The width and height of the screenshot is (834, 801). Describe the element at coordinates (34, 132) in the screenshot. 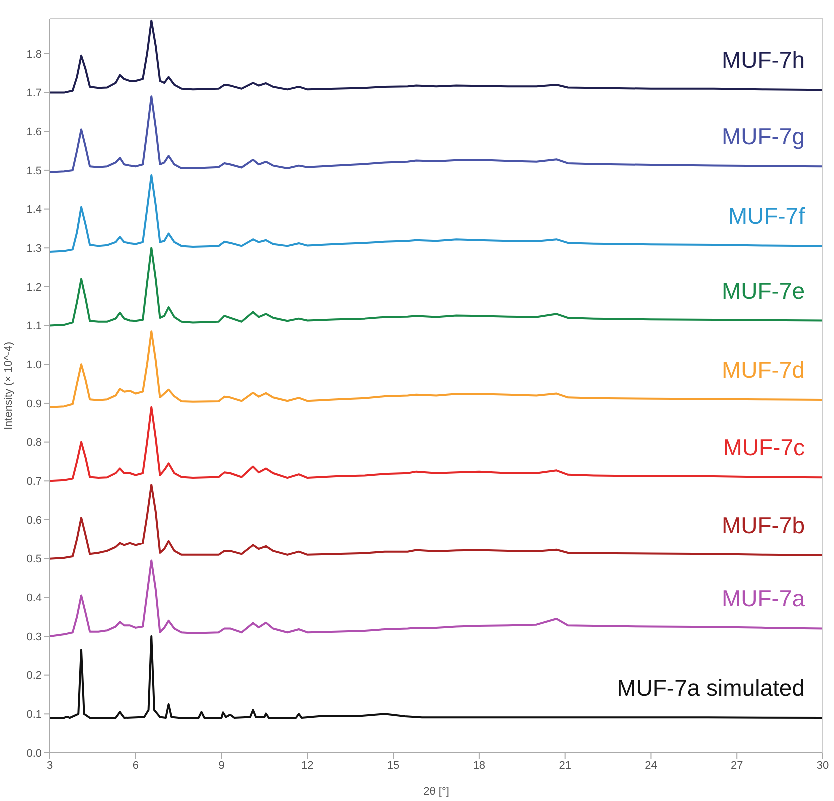

I see `y-tick-label: 1.6` at that location.